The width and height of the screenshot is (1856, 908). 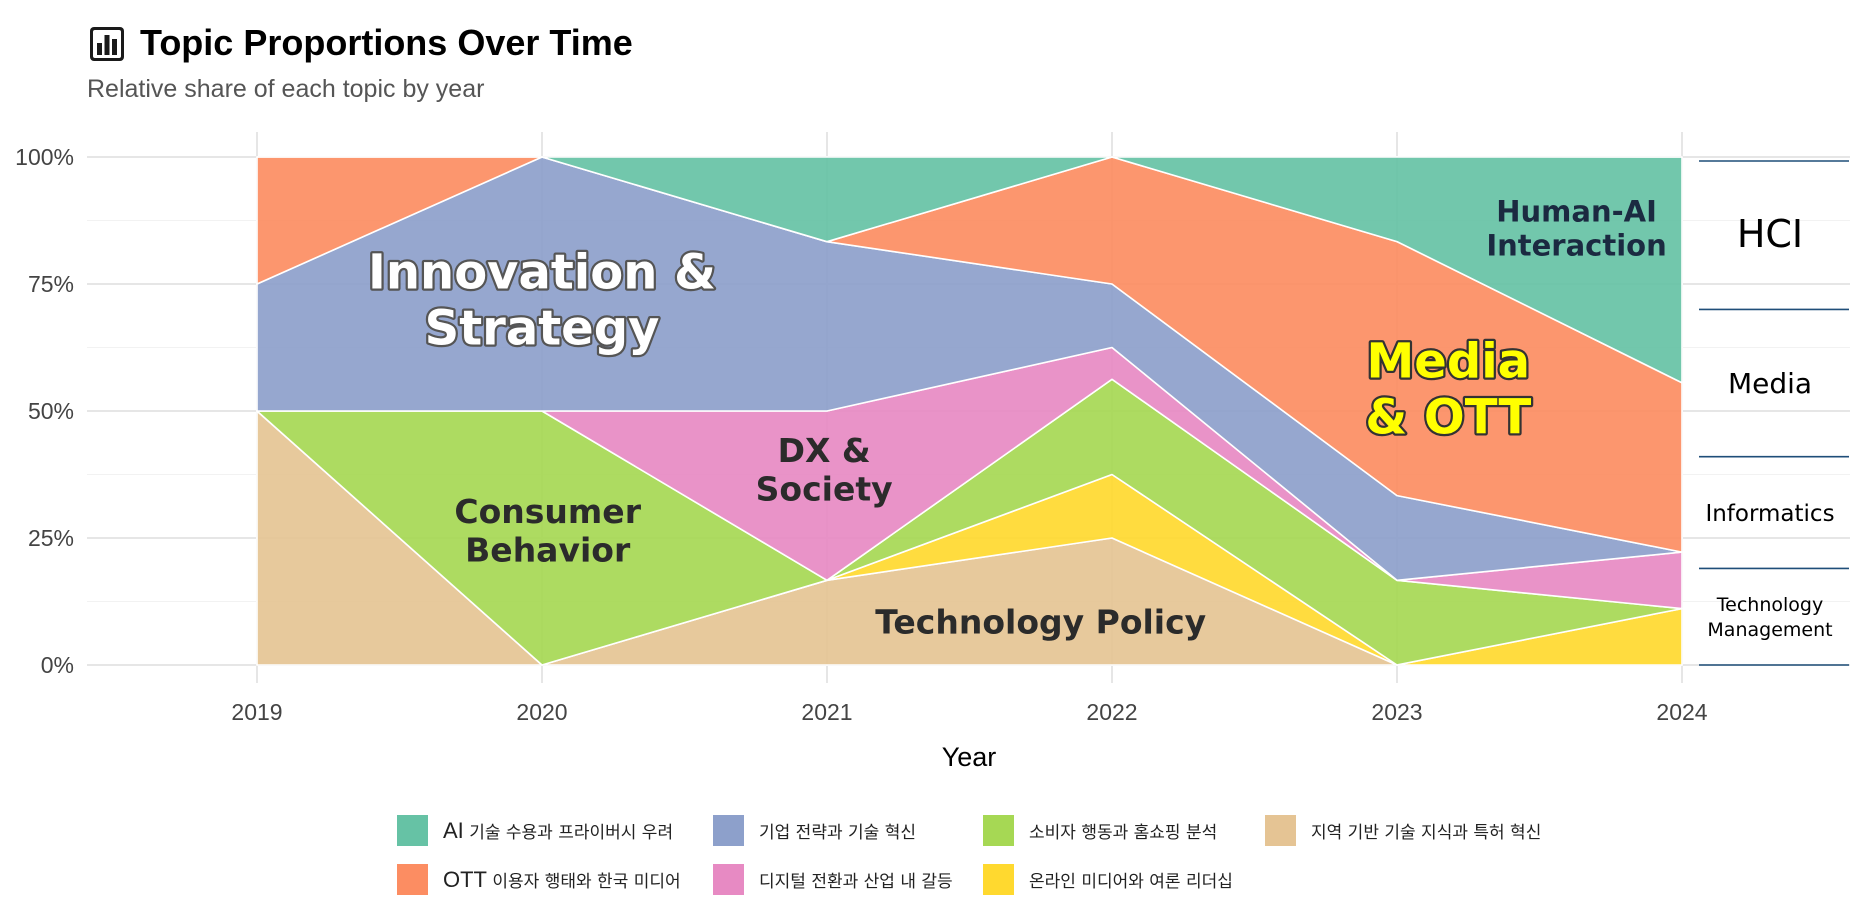 What do you see at coordinates (1449, 361) in the screenshot?
I see `area-annotation-4: Media` at bounding box center [1449, 361].